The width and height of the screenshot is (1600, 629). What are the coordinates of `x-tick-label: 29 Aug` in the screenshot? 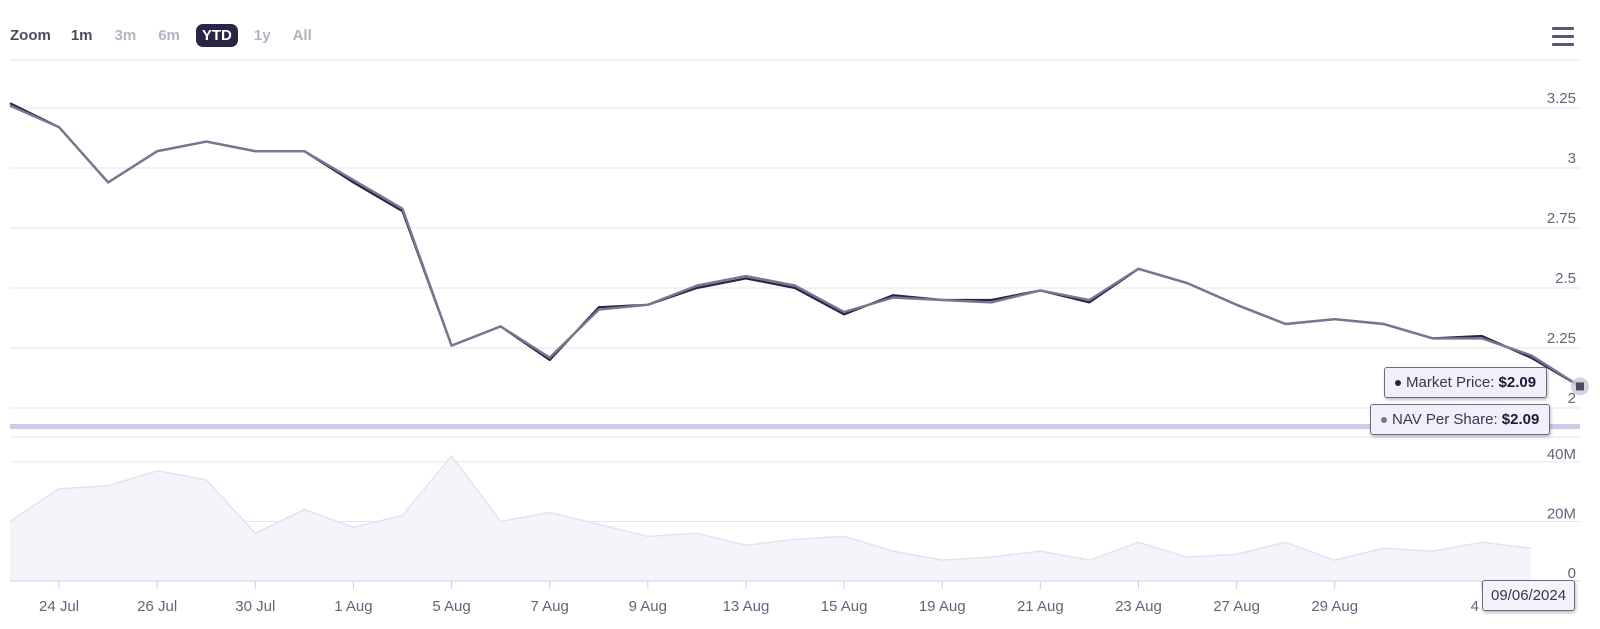 It's located at (1334, 606).